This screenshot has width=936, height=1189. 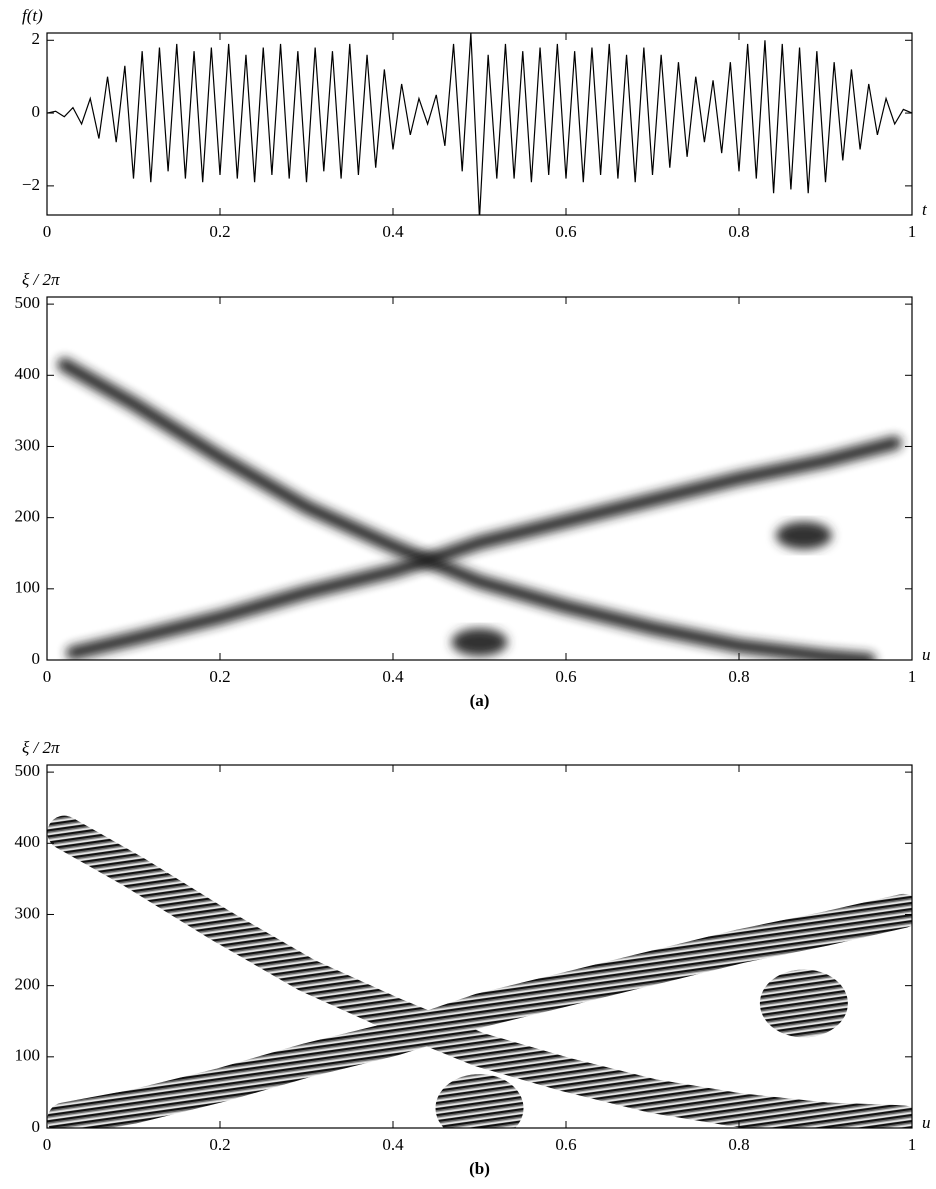 I want to click on plot-area, so click(x=479, y=124).